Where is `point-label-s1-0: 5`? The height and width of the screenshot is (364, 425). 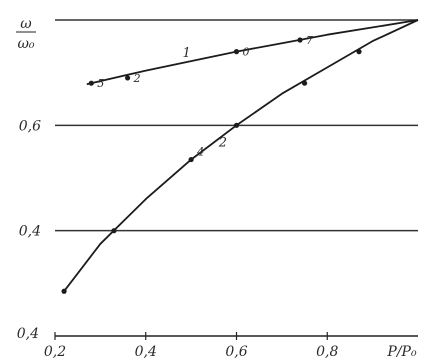
point-label-s1-0: 5 is located at coordinates (100, 83).